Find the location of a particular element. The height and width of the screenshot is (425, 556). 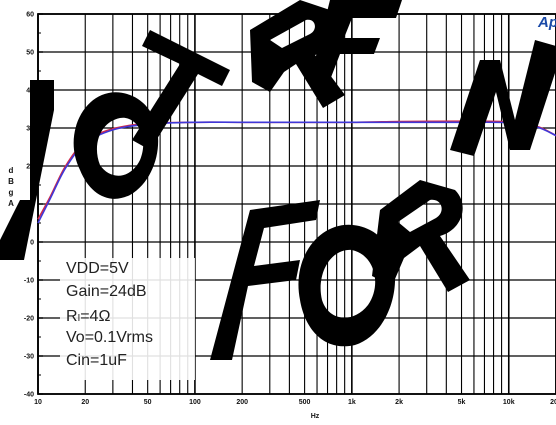

y-label-char: A is located at coordinates (11, 203).